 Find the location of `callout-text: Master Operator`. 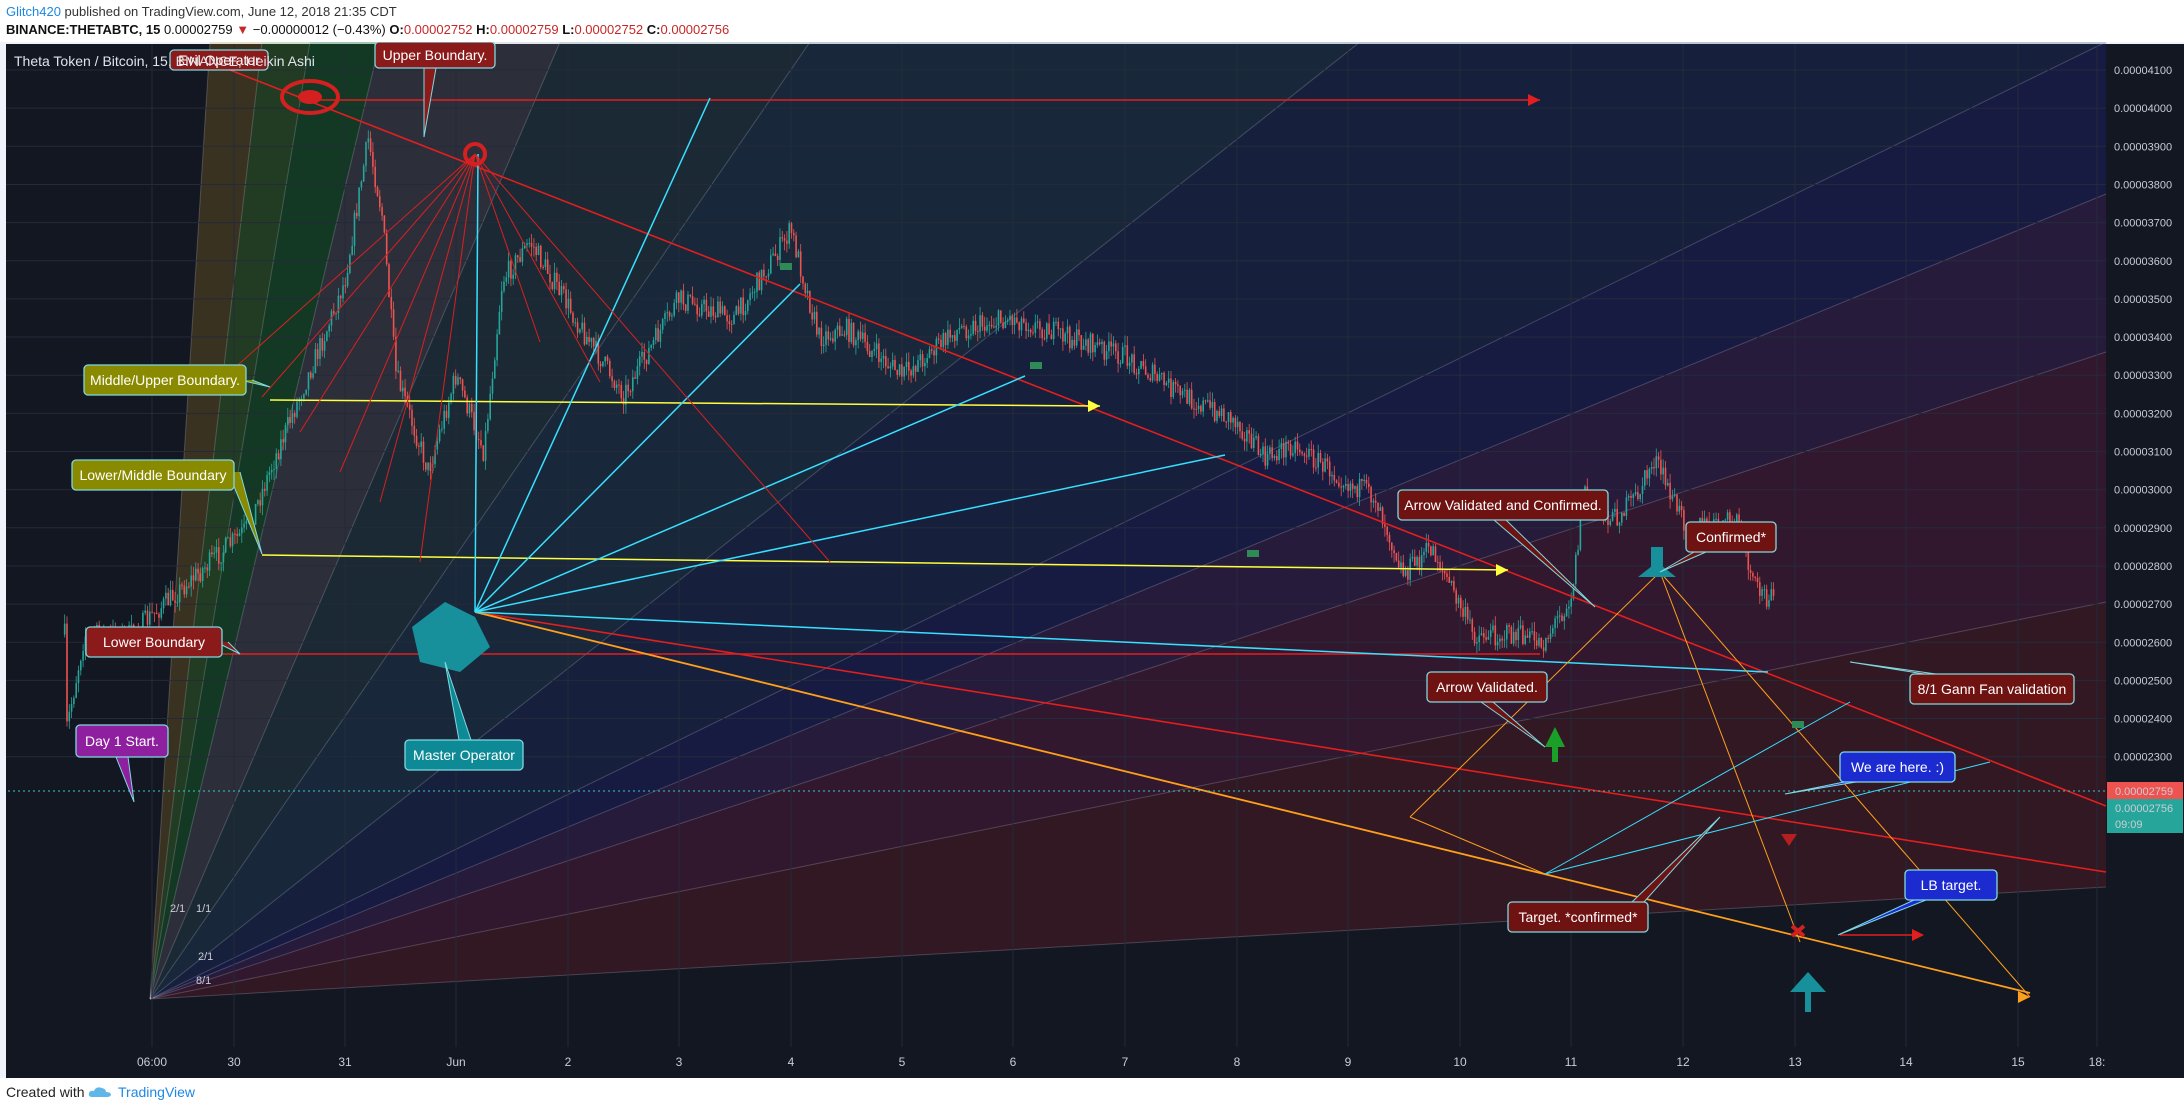

callout-text: Master Operator is located at coordinates (464, 755).